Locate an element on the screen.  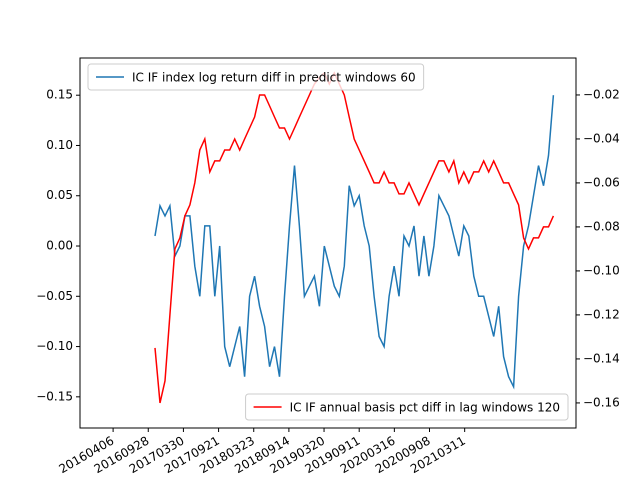
y-tick-label: 0.10 is located at coordinates (59, 145).